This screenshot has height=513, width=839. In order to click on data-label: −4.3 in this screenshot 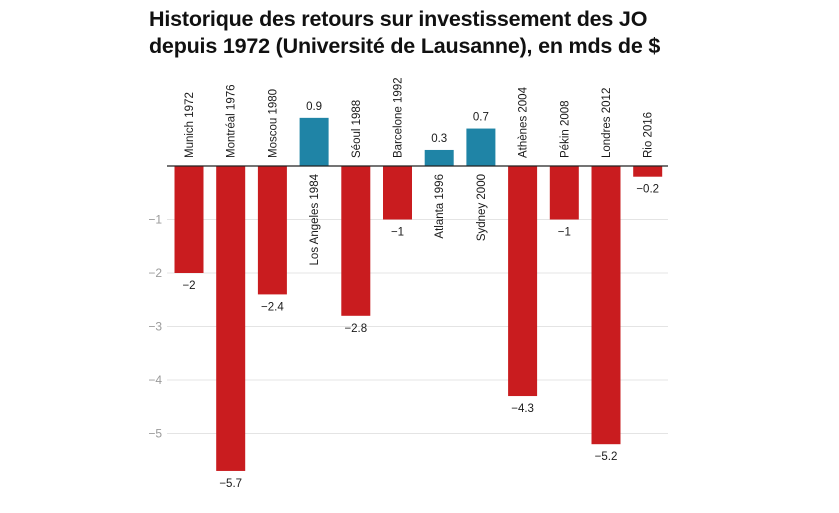, I will do `click(522, 409)`.